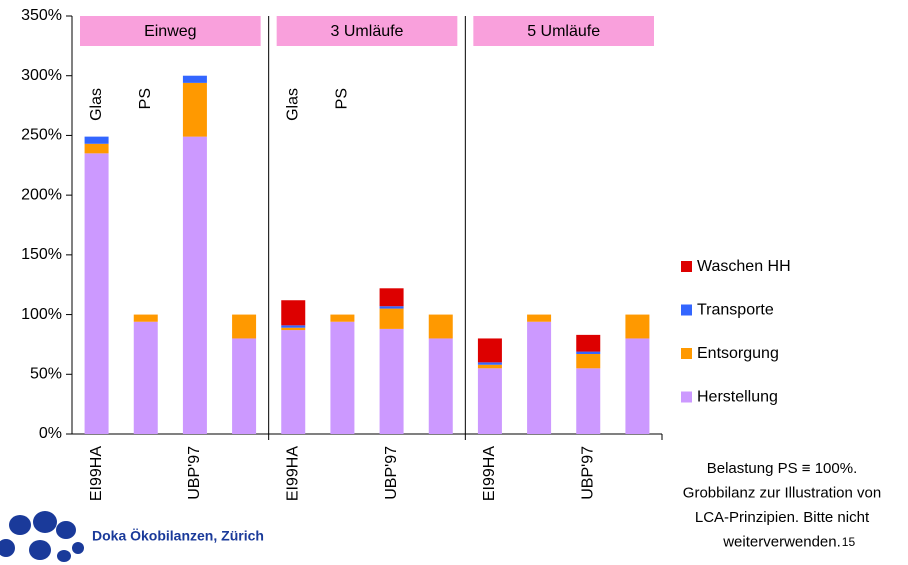  Describe the element at coordinates (737, 397) in the screenshot. I see `legend-label: Herstellung` at that location.